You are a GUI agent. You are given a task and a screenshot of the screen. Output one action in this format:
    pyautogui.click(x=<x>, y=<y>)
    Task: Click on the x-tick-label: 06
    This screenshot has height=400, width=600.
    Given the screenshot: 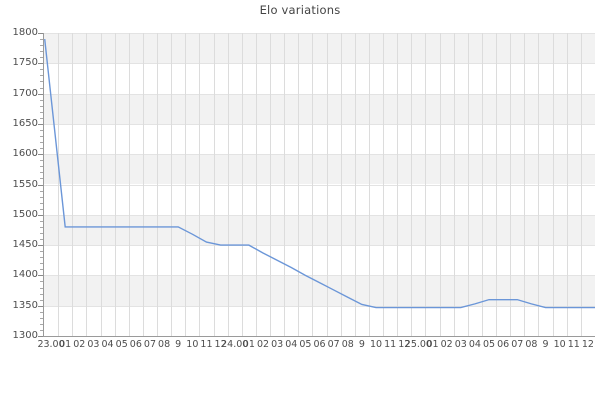 What is the action you would take?
    pyautogui.click(x=503, y=344)
    